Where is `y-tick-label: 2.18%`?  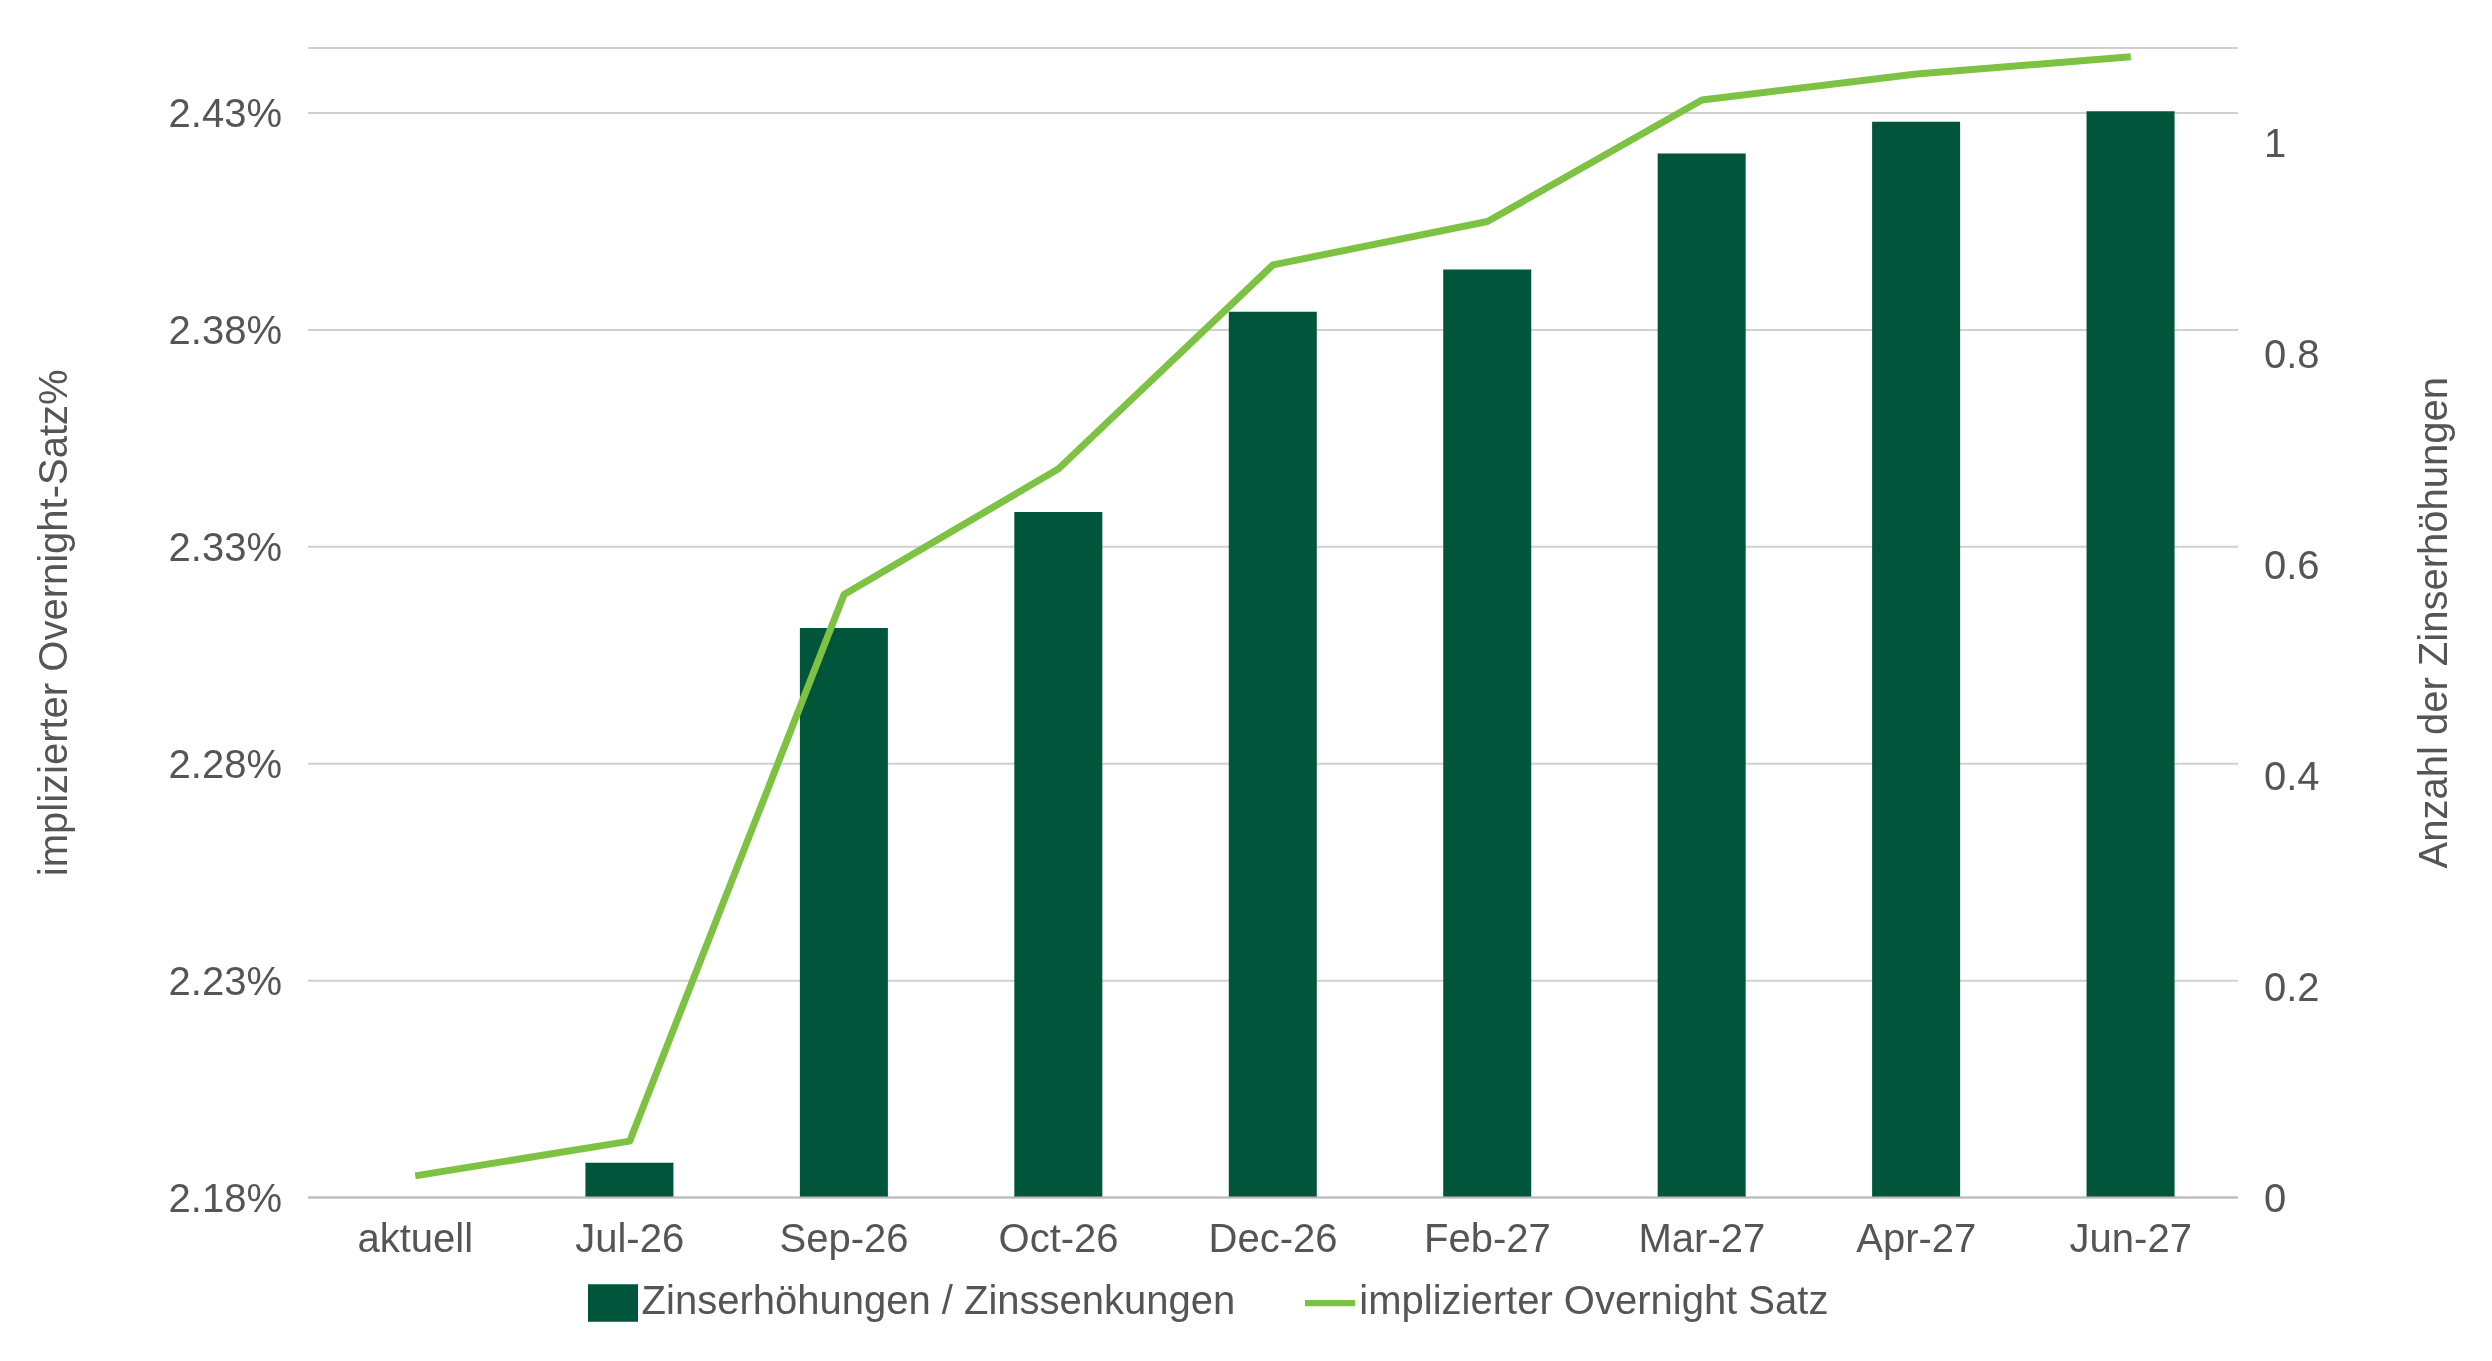
y-tick-label: 2.18% is located at coordinates (225, 1197).